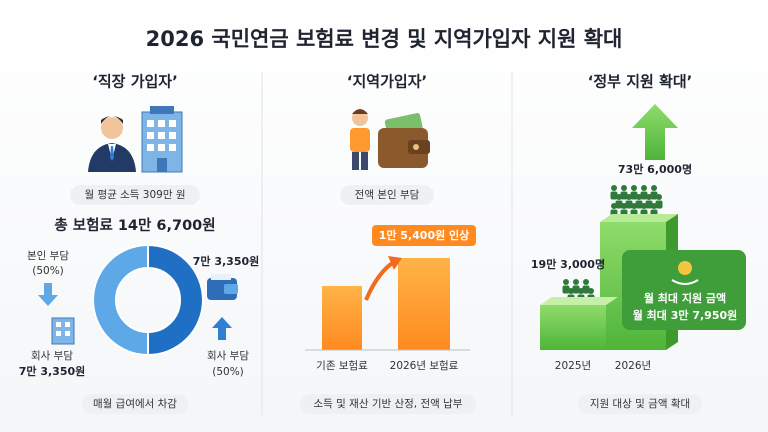  What do you see at coordinates (685, 282) in the screenshot?
I see `hand-icon` at bounding box center [685, 282].